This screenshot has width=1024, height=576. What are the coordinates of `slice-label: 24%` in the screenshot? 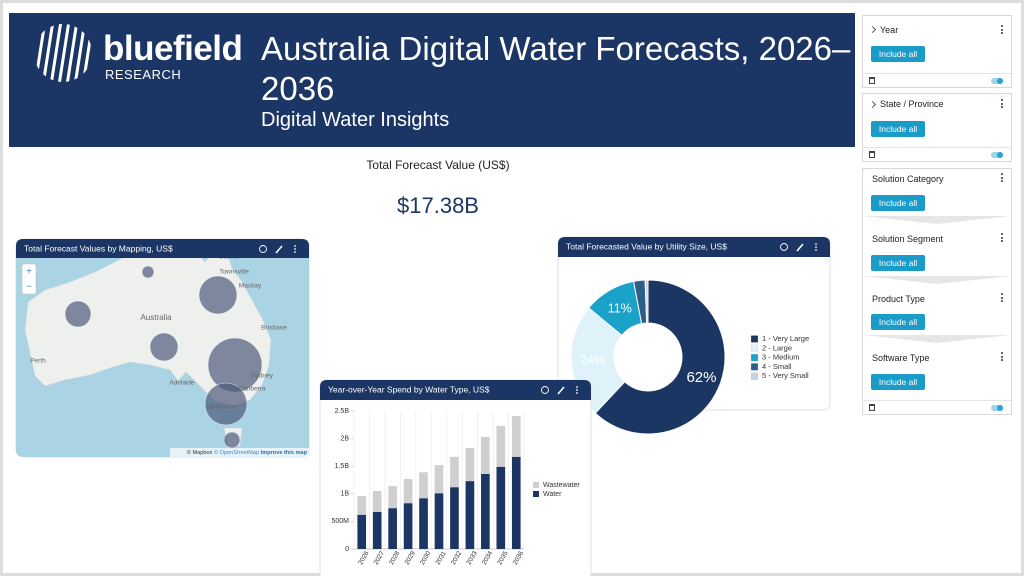 It's located at (592, 360).